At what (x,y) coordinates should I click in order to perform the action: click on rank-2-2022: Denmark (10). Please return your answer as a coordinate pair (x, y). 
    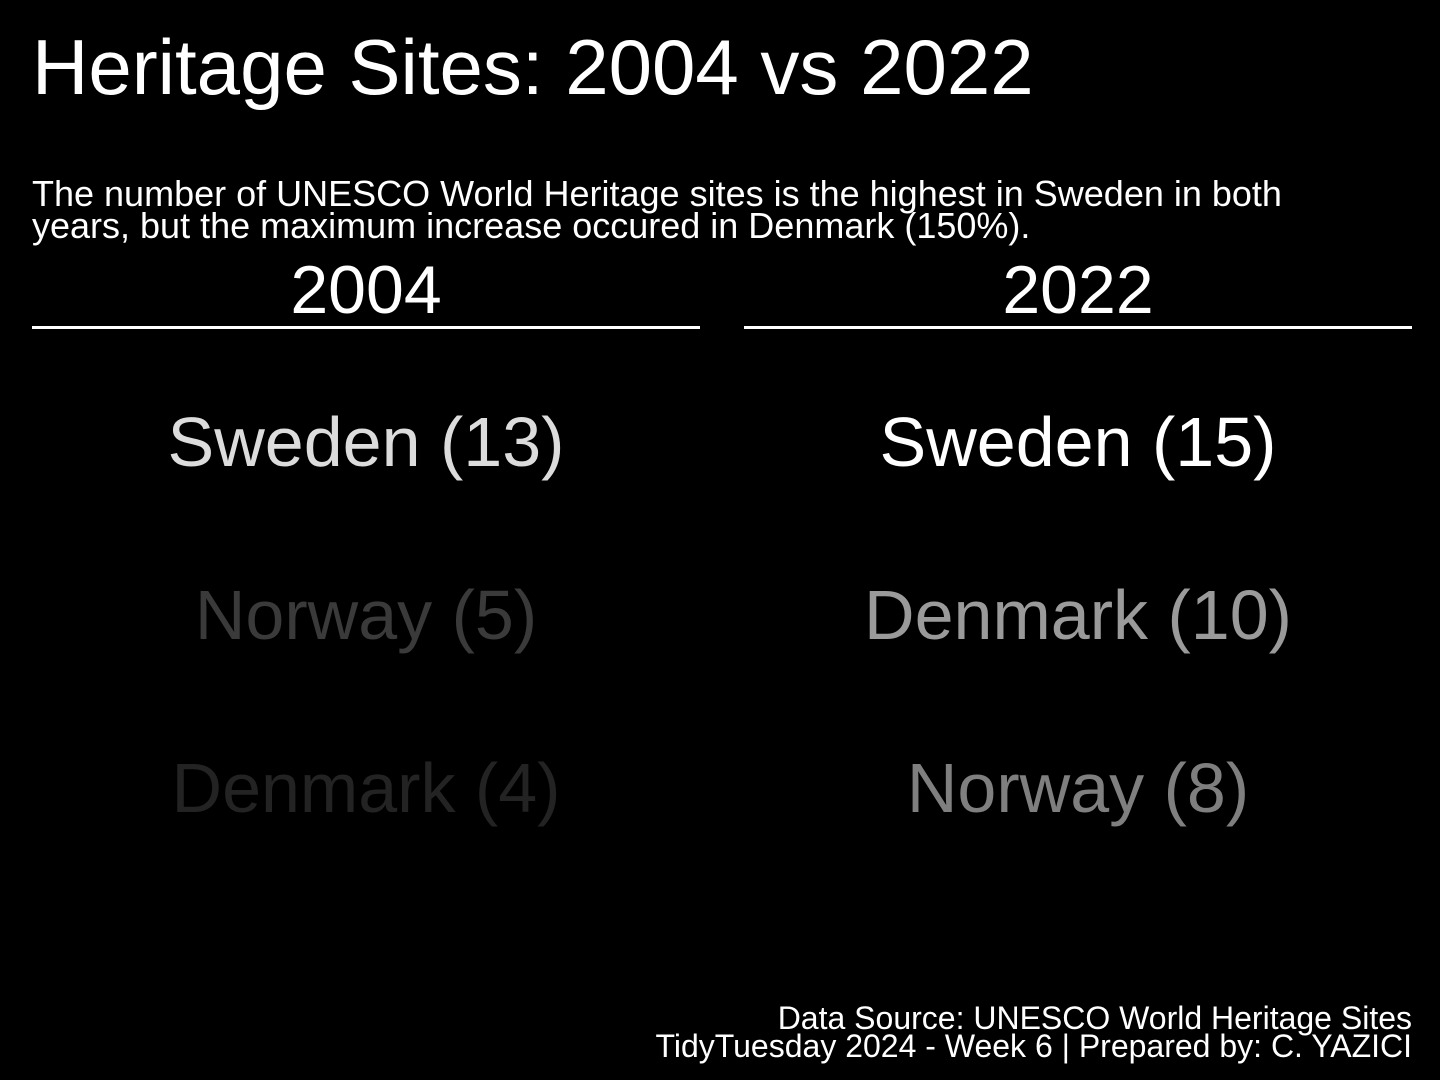
    Looking at the image, I should click on (1078, 615).